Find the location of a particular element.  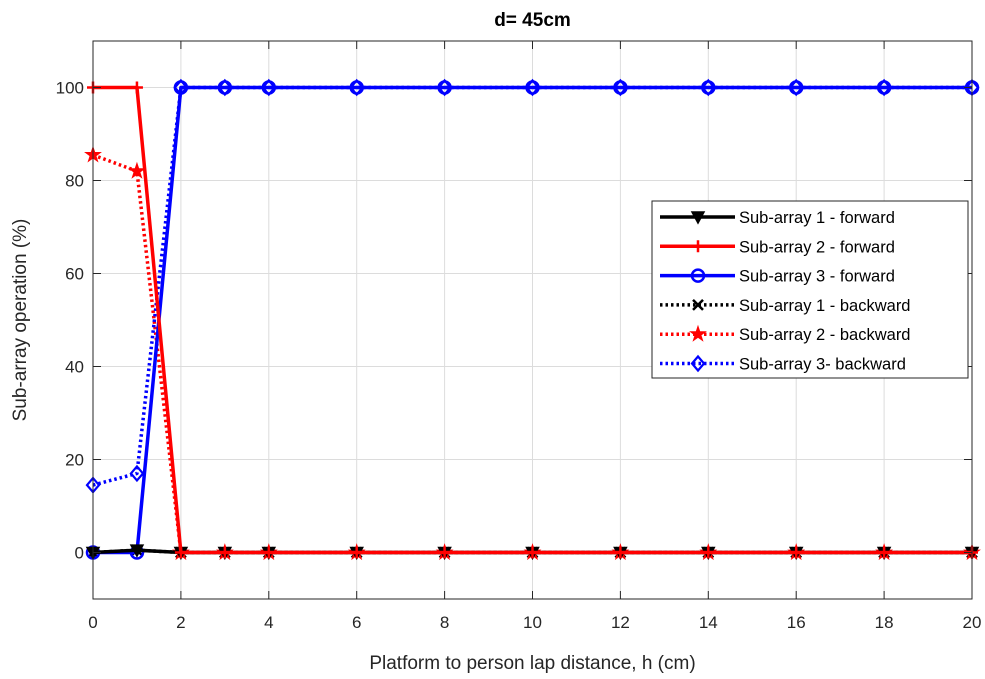

y-tick-label: 40 is located at coordinates (74, 367).